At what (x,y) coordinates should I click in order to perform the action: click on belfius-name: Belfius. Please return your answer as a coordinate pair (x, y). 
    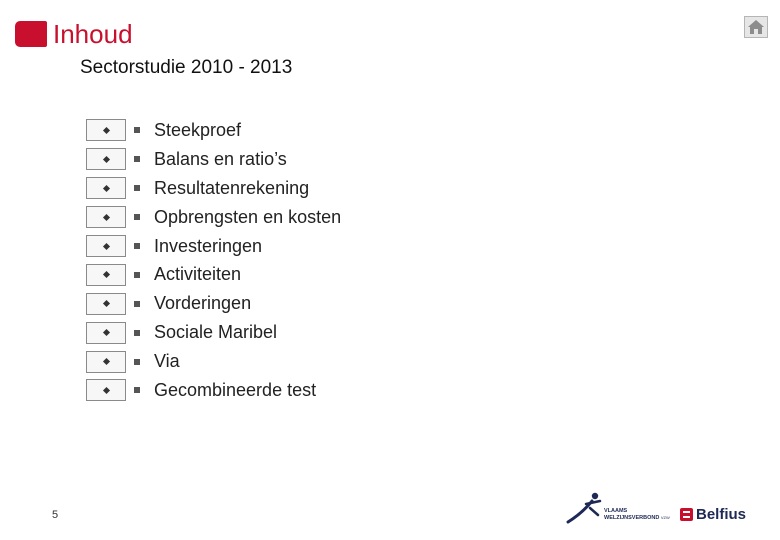
    Looking at the image, I should click on (721, 514).